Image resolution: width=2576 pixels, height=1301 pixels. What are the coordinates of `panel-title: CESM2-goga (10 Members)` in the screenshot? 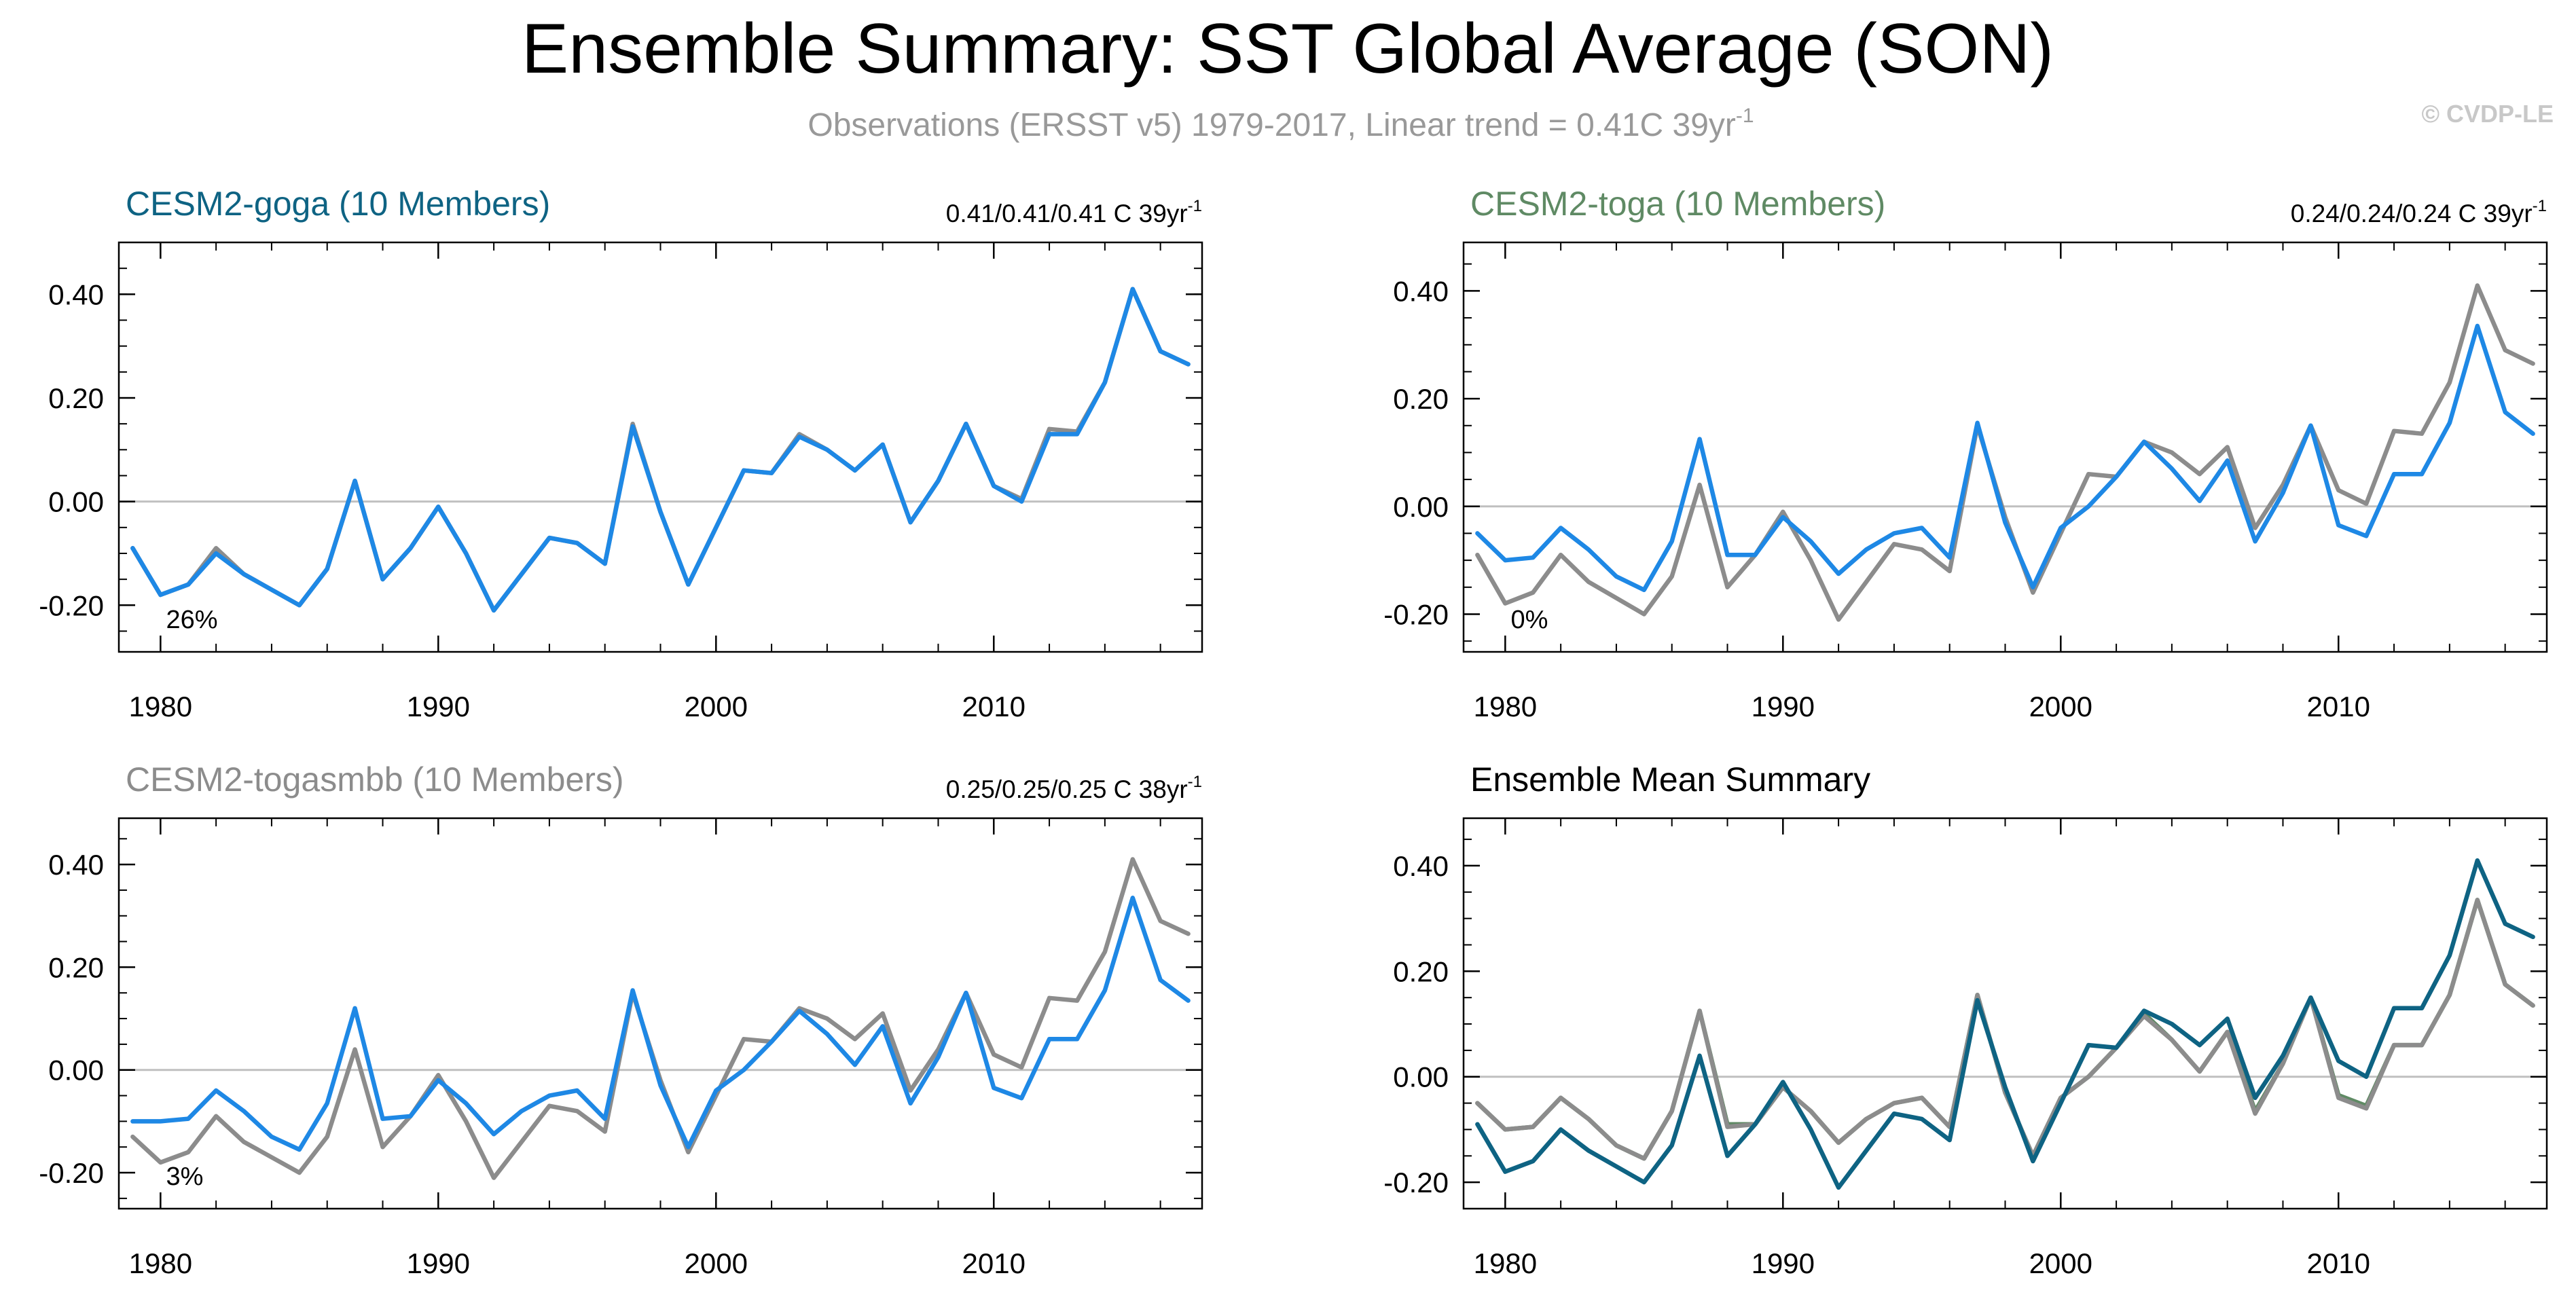 It's located at (338, 204).